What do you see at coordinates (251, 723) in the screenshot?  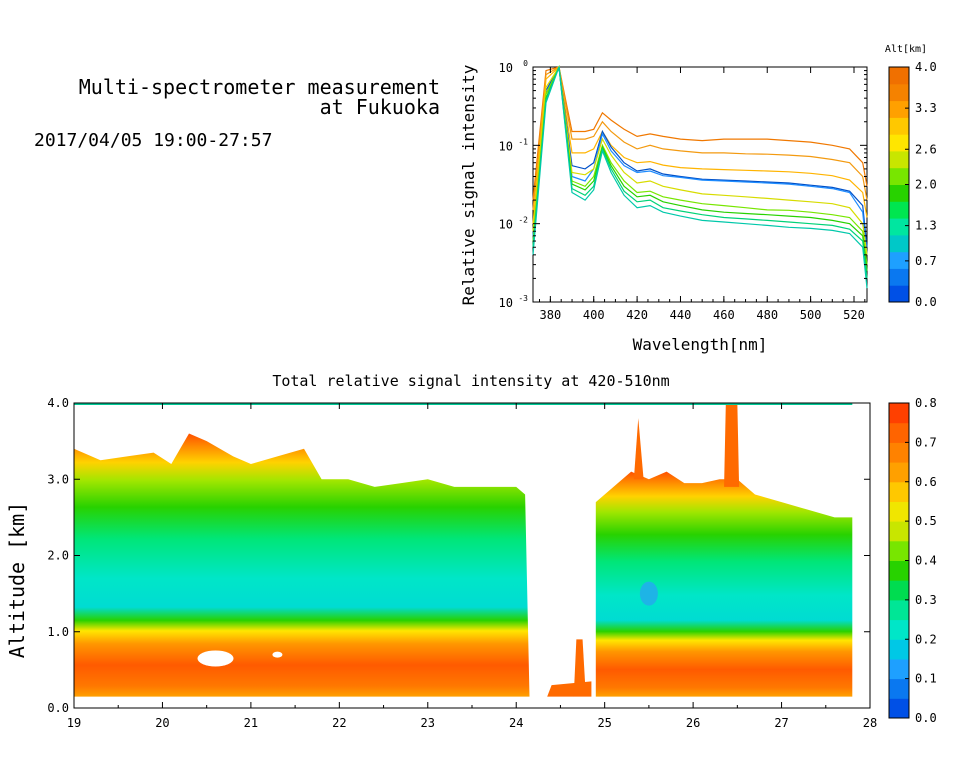 I see `heatmap-x-tick-label: 21` at bounding box center [251, 723].